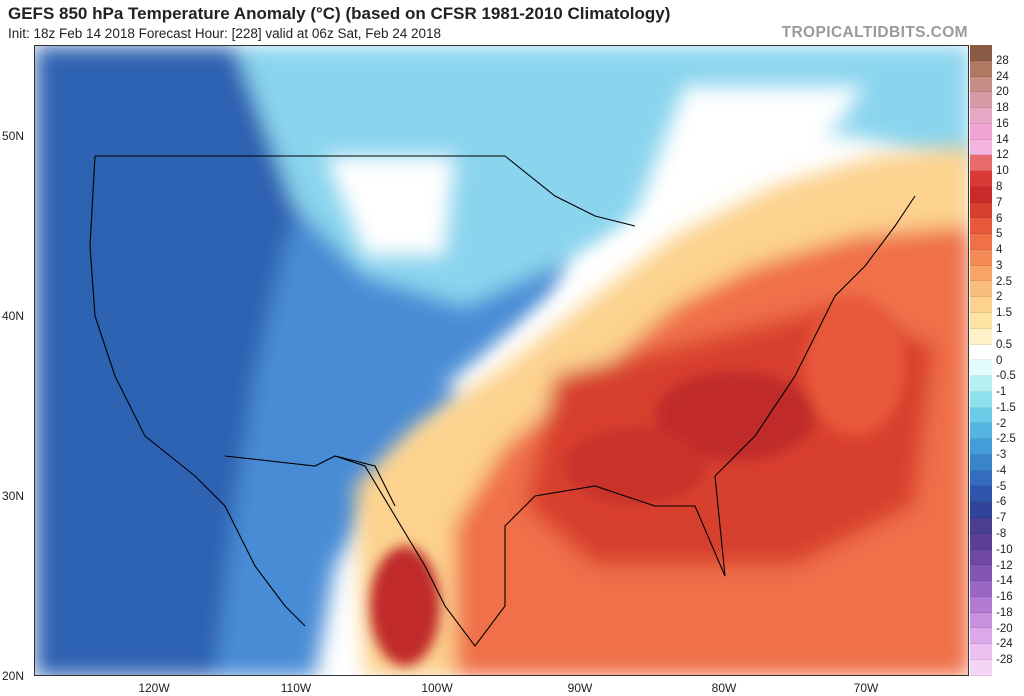  I want to click on colorbar-tick-label: 12, so click(1002, 155).